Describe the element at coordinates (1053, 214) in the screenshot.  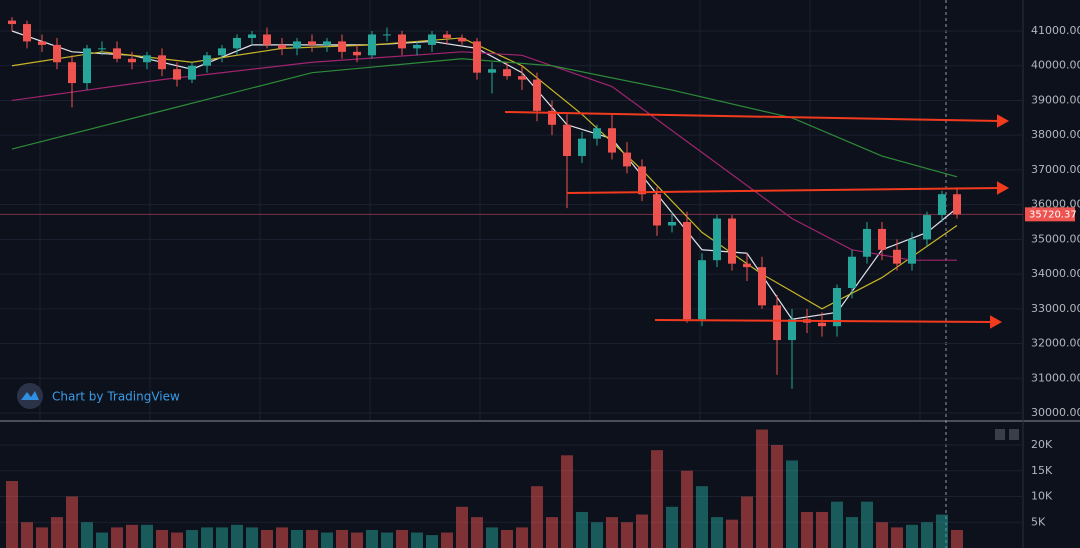
I see `last-price-label: 35720.37` at that location.